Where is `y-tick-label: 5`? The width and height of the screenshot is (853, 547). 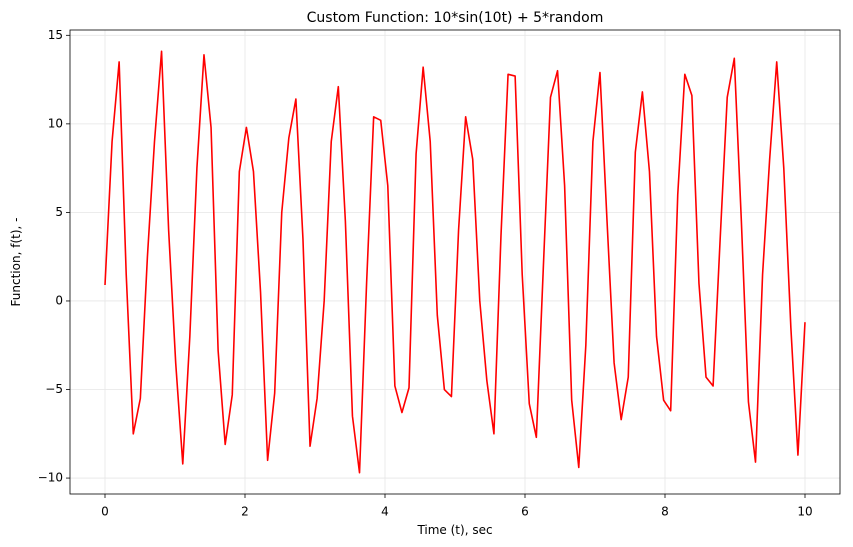
y-tick-label: 5 is located at coordinates (59, 212).